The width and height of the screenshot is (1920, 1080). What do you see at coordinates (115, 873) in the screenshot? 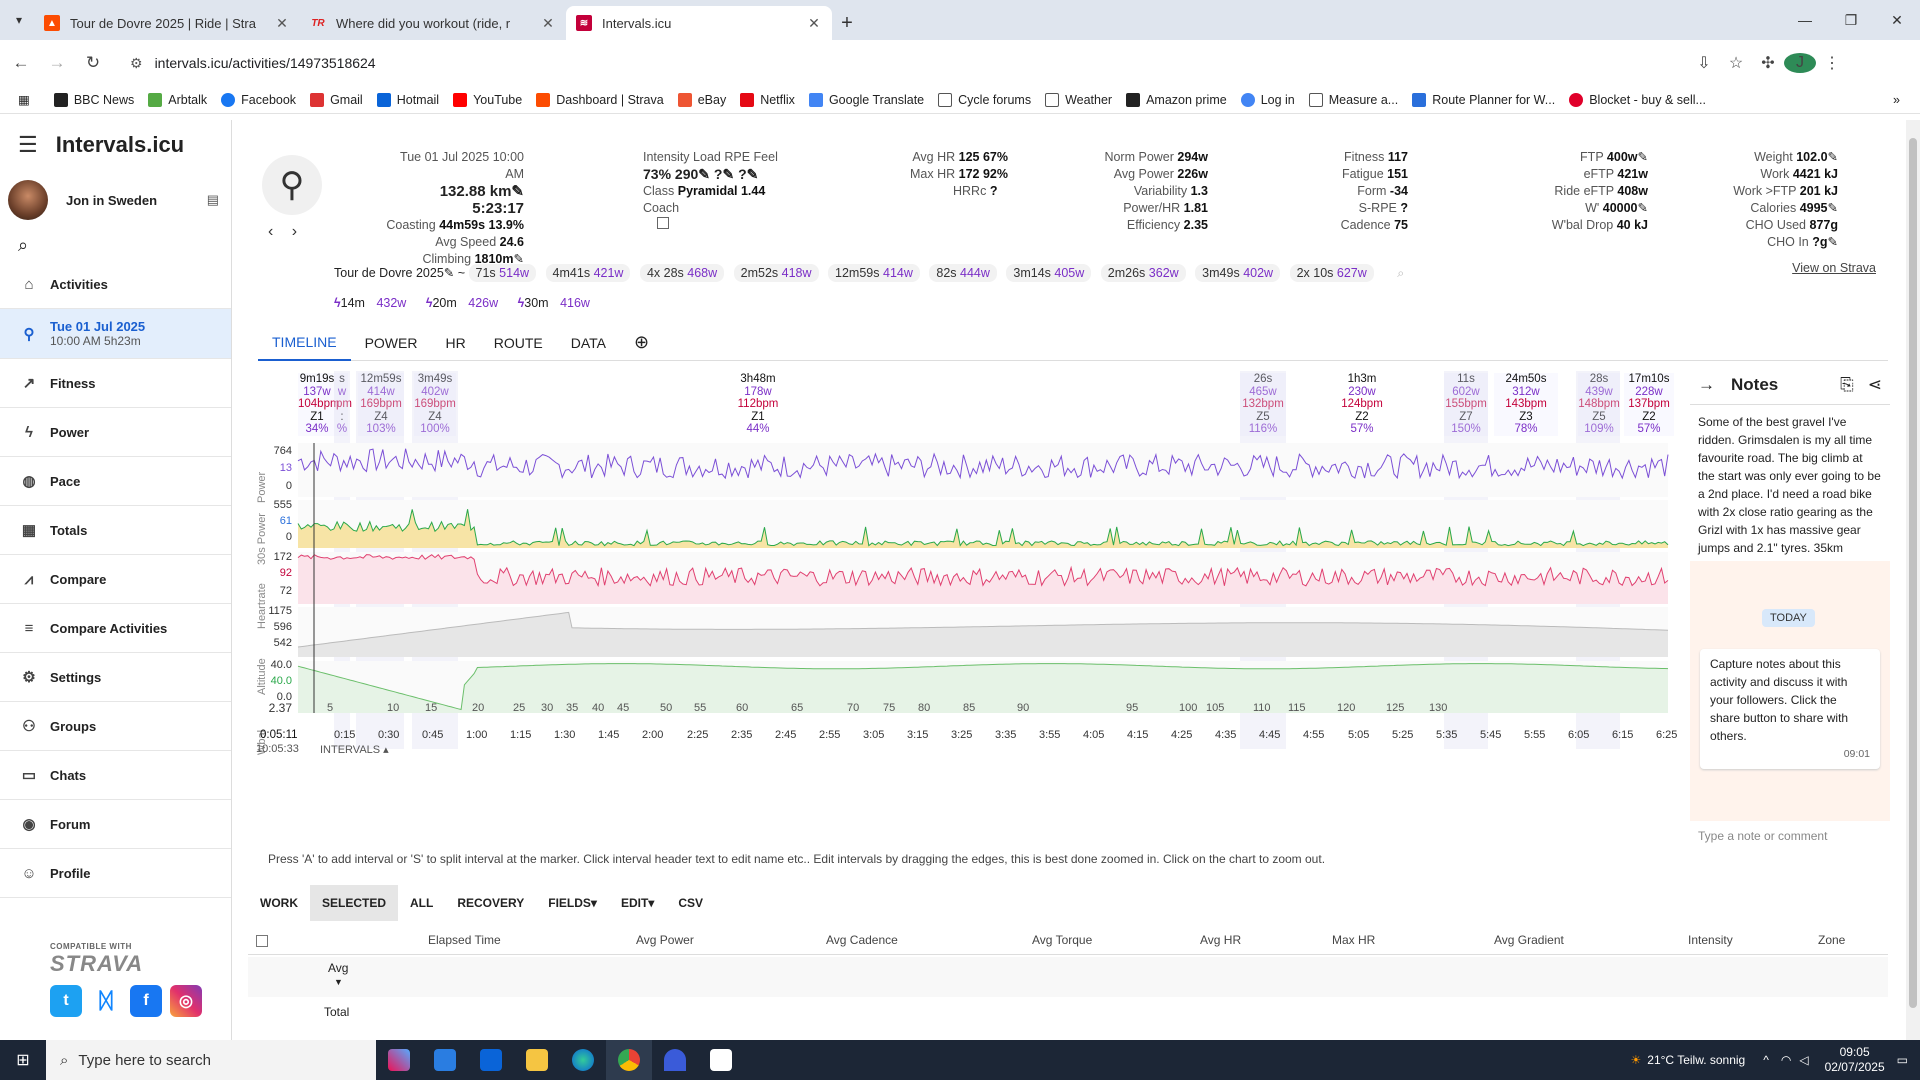
I see `sidebar-item-profile: ☺ Profile` at bounding box center [115, 873].